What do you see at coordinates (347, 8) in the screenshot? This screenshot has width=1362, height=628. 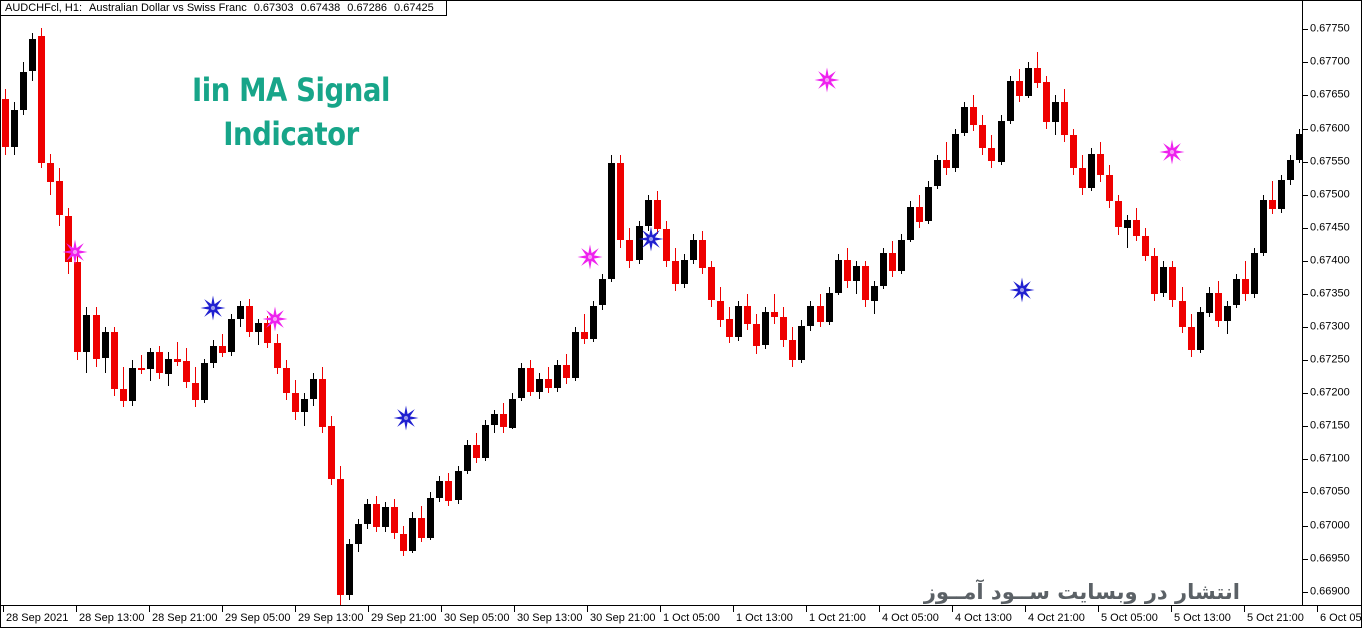 I see `ohlc-values: 0.67303 0.67438 0.67286 0.67425` at bounding box center [347, 8].